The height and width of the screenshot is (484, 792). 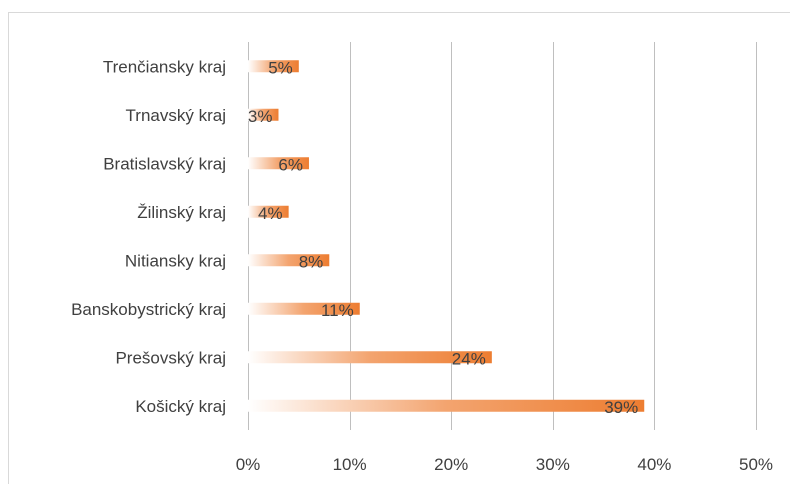 I want to click on data-label: 4%, so click(x=270, y=213).